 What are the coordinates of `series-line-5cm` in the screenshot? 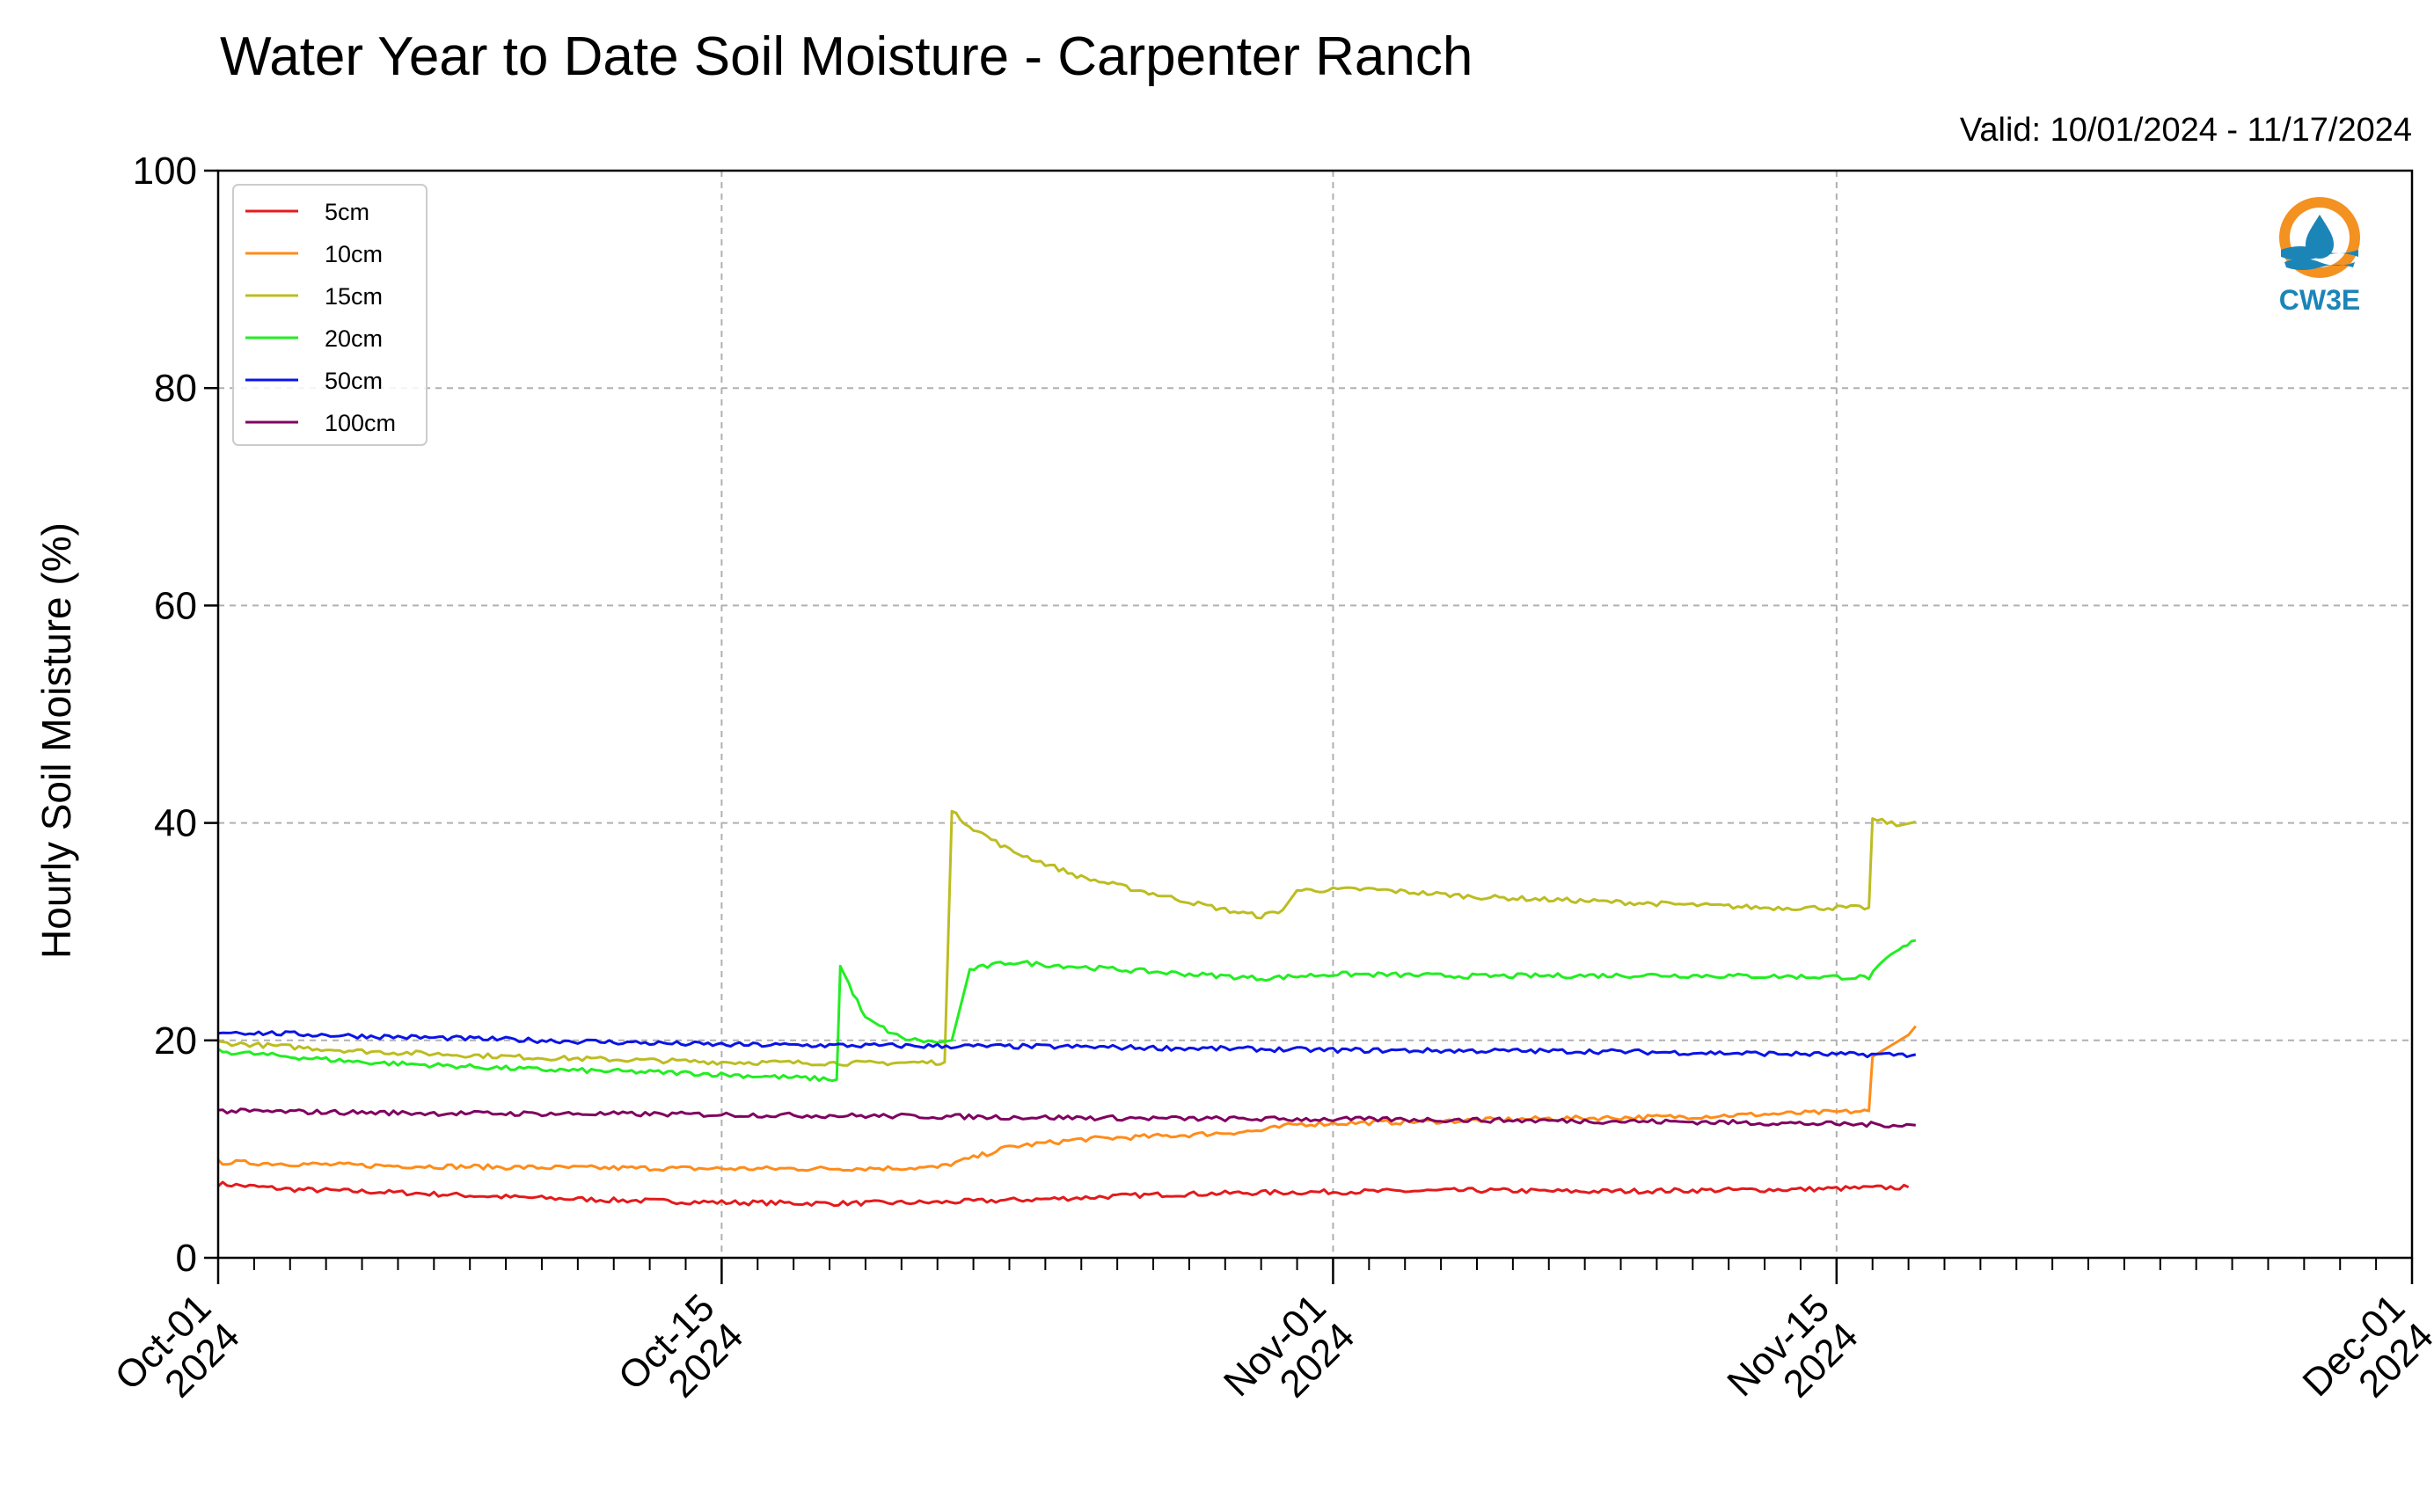 It's located at (1063, 1194).